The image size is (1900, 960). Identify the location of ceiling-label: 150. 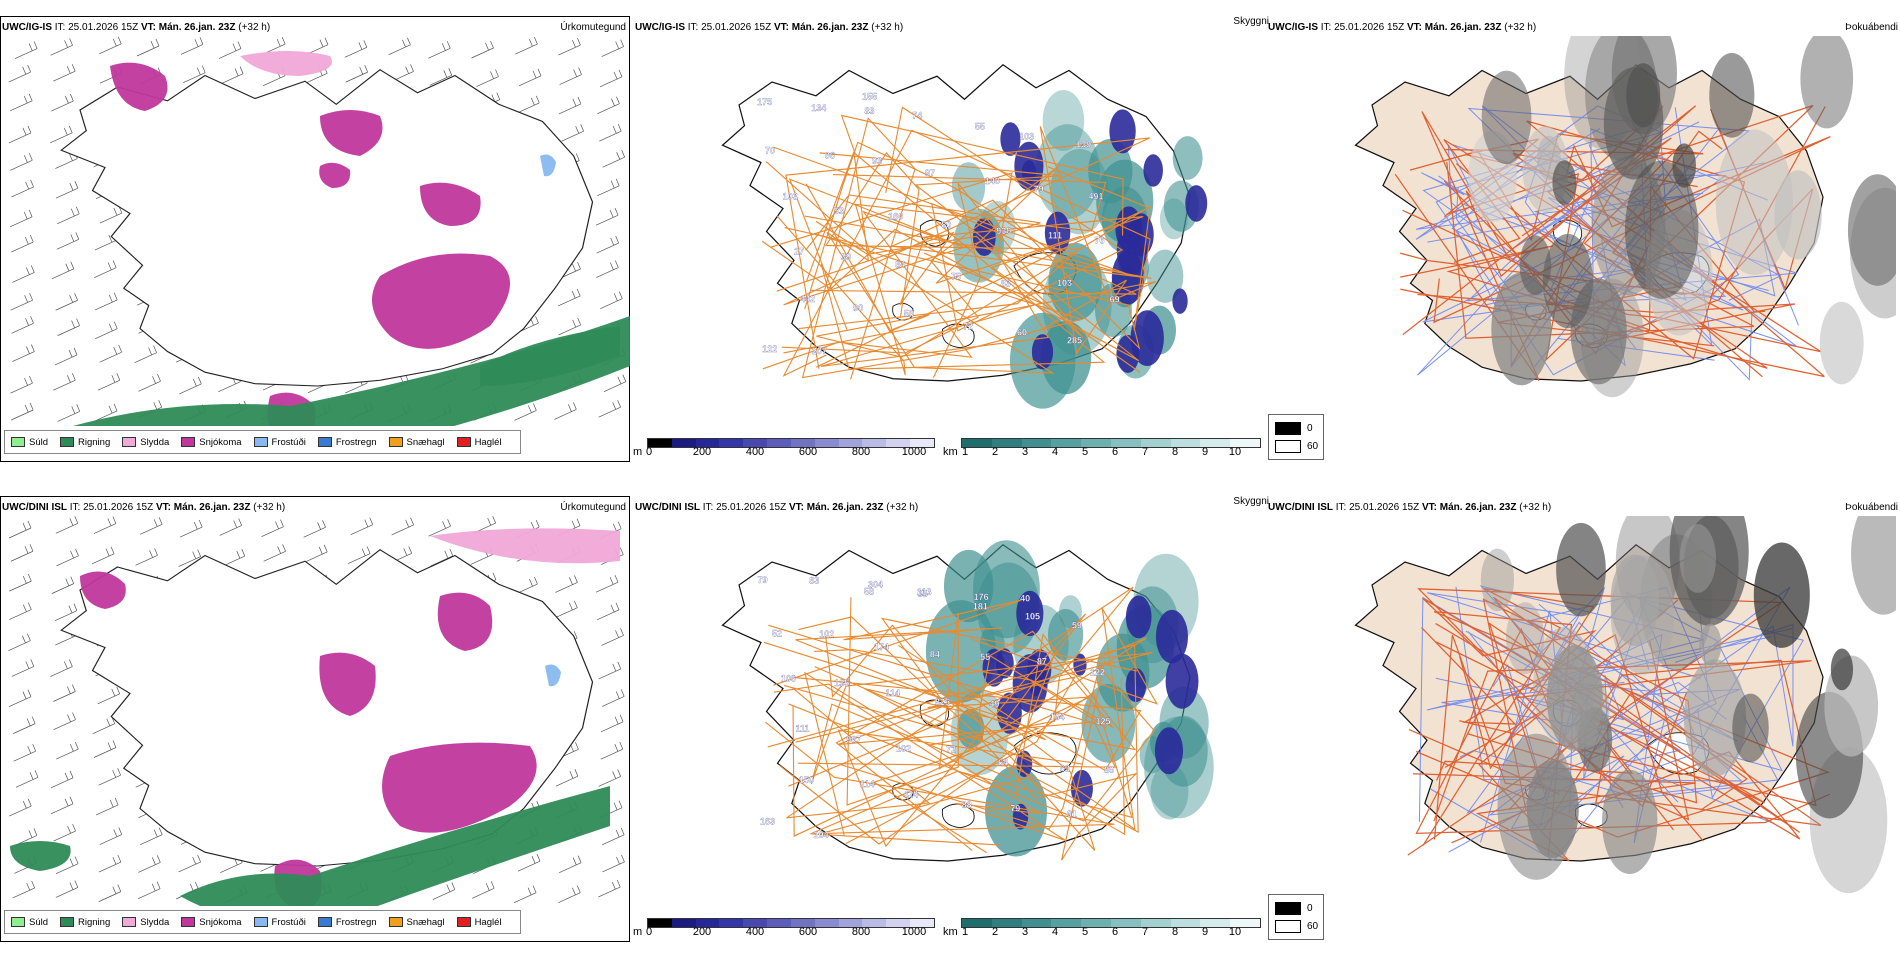
(806, 780).